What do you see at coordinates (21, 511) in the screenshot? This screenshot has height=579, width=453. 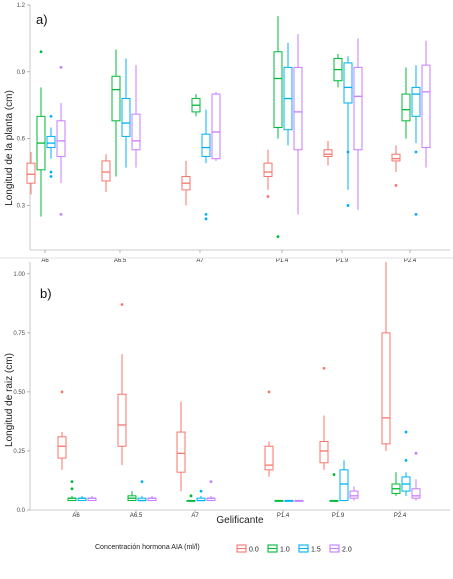 I see `y-tick-label: 0.0` at bounding box center [21, 511].